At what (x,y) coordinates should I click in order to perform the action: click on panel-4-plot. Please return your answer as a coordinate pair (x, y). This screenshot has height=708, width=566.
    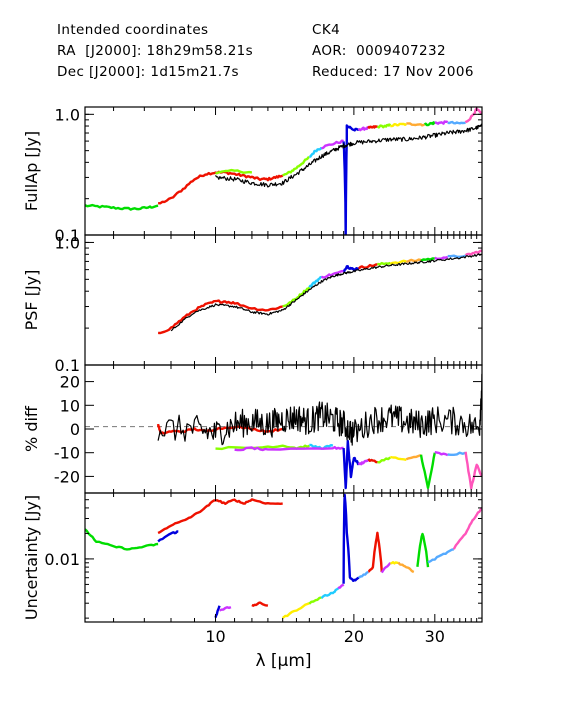
    Looking at the image, I should click on (283, 556).